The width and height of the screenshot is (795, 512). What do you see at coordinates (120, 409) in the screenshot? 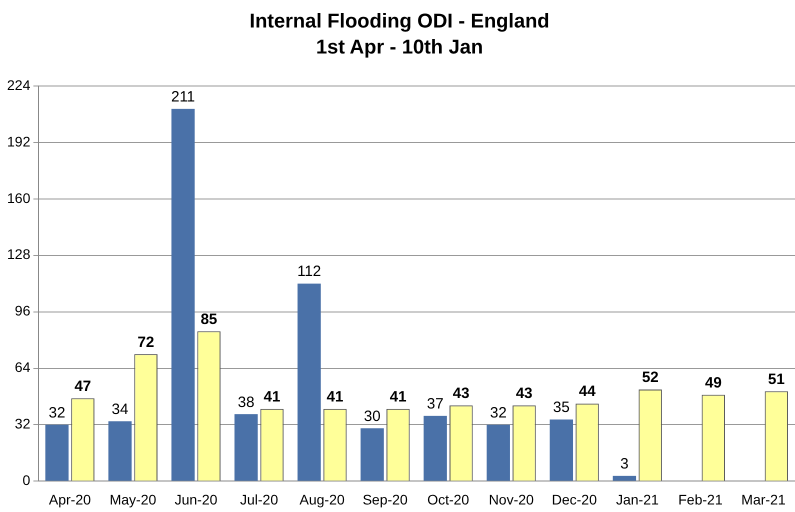
I see `data-label: 34` at bounding box center [120, 409].